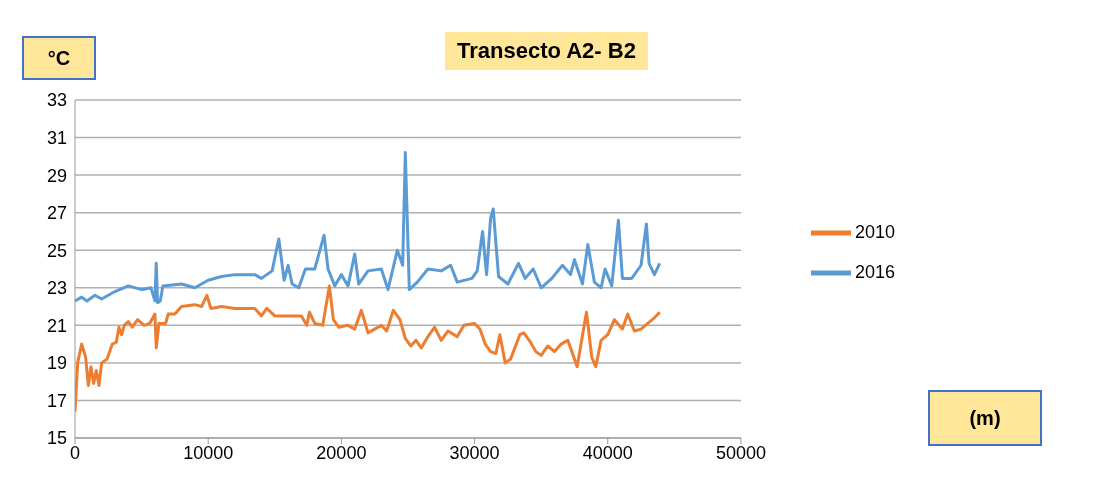 The width and height of the screenshot is (1117, 502). What do you see at coordinates (874, 231) in the screenshot?
I see `legend-label: 2010` at bounding box center [874, 231].